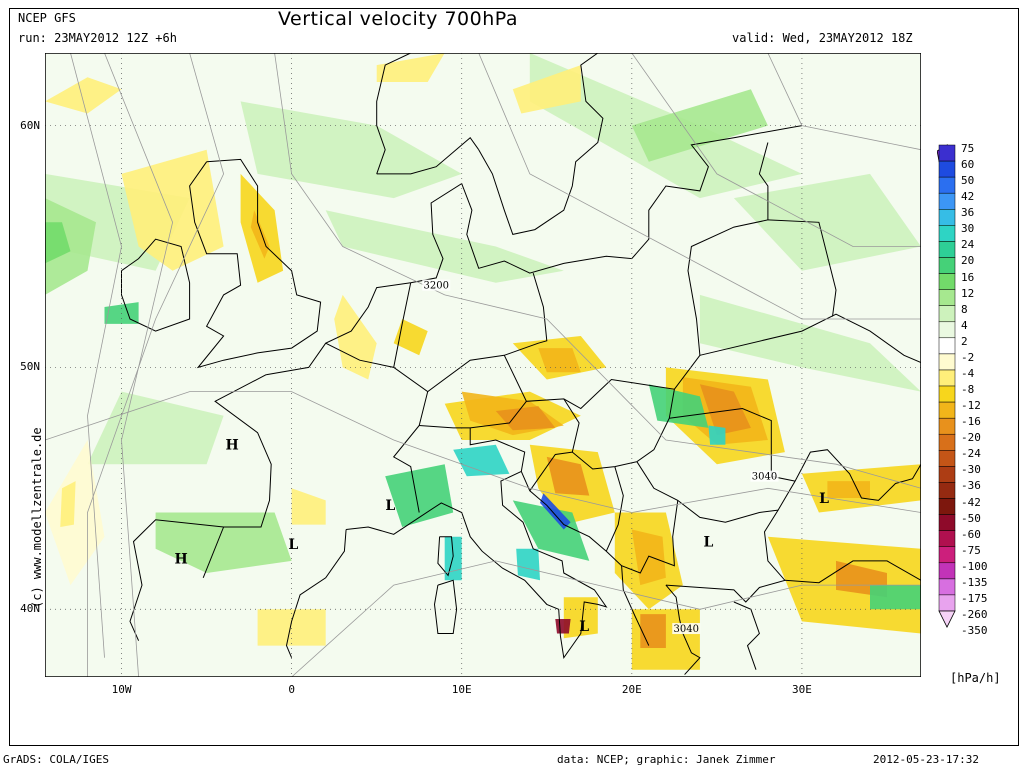 This screenshot has height=768, width=1024. I want to click on x-tick-label: 0, so click(291, 689).